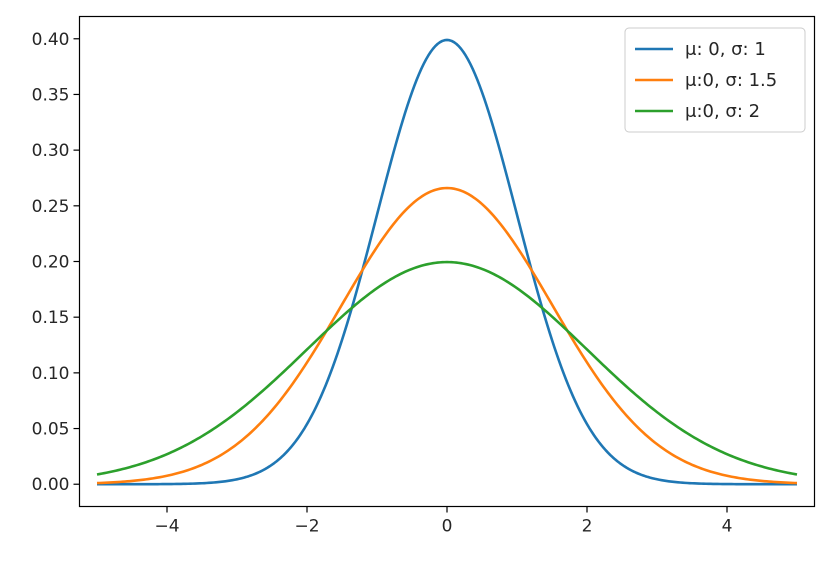 The width and height of the screenshot is (840, 561). I want to click on y-axis: 0.00 0.05 0.10 0.15 0.20 0.25 0.30 0.35 0.40, so click(56, 262).